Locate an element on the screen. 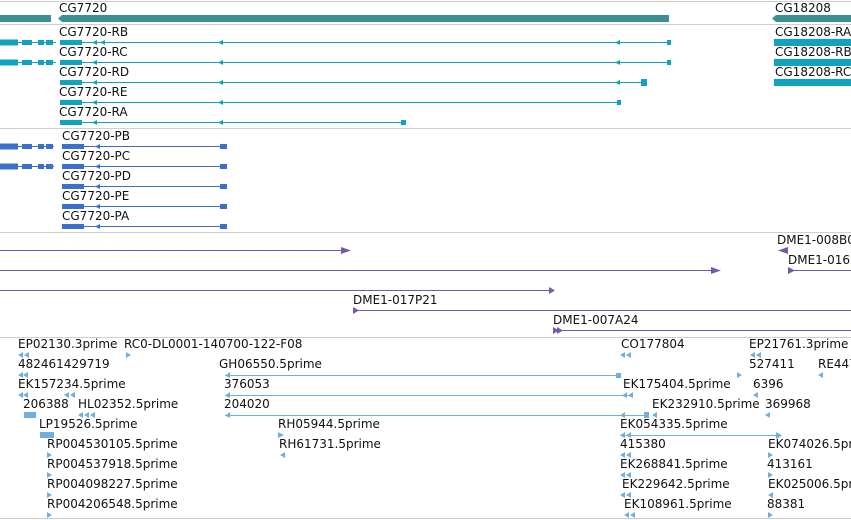 The width and height of the screenshot is (851, 520). transcript-label: CG7720-RD is located at coordinates (94, 72).